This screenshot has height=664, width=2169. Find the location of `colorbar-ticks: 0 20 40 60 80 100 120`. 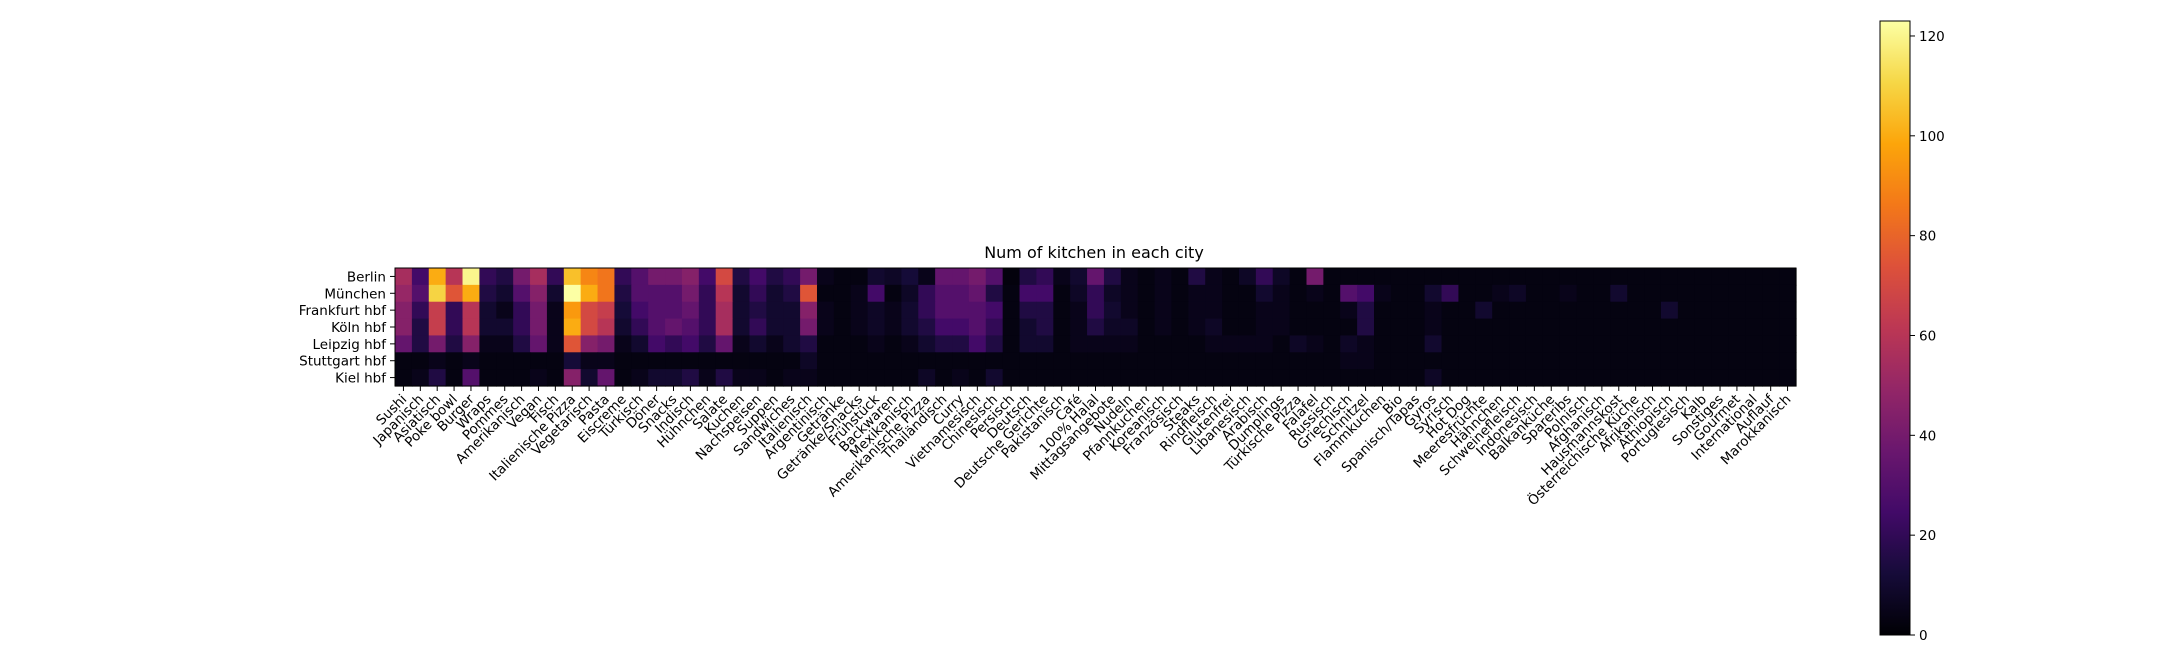

colorbar-ticks: 0 20 40 60 80 100 120 is located at coordinates (1927, 336).